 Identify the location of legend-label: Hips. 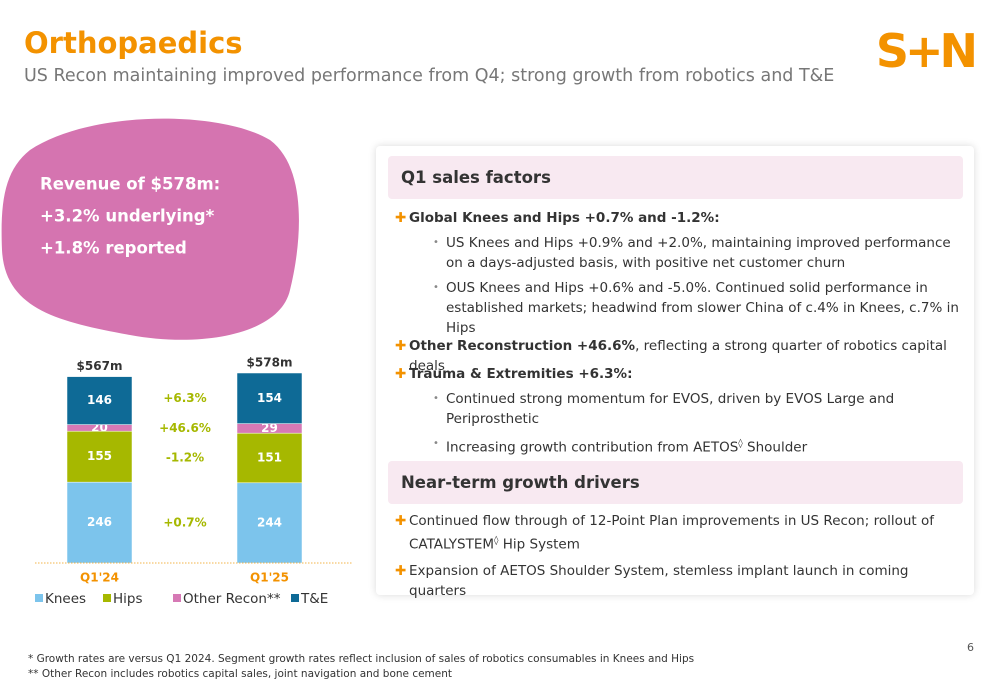
(128, 599).